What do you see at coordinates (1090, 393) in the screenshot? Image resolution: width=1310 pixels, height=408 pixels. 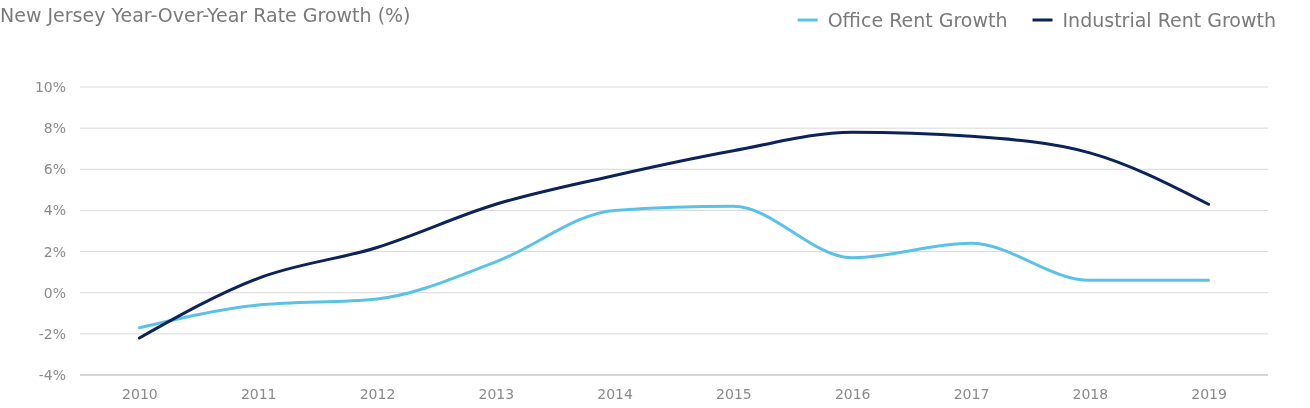 I see `x-tick-label: 2018` at bounding box center [1090, 393].